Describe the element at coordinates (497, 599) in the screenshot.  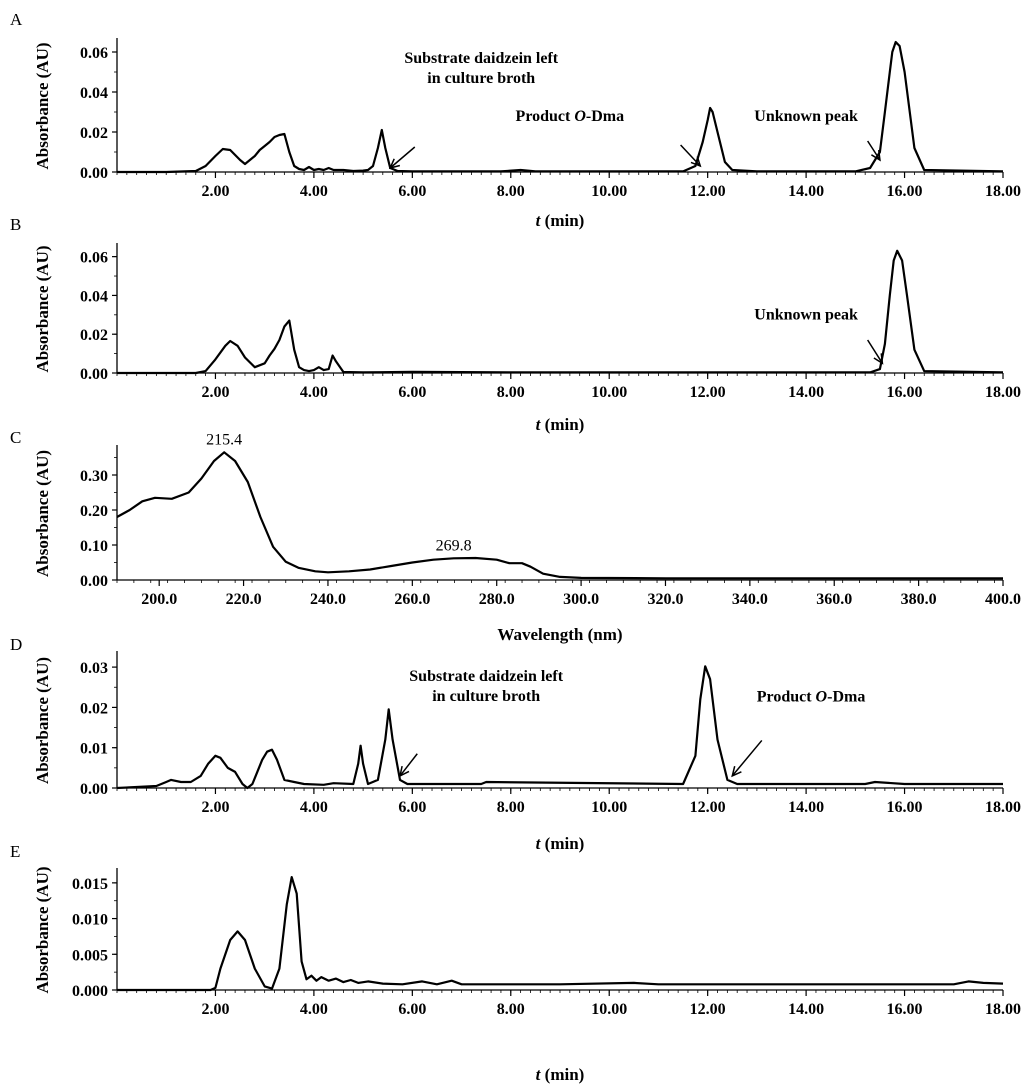
I see `x-tick-label: 280.0` at that location.